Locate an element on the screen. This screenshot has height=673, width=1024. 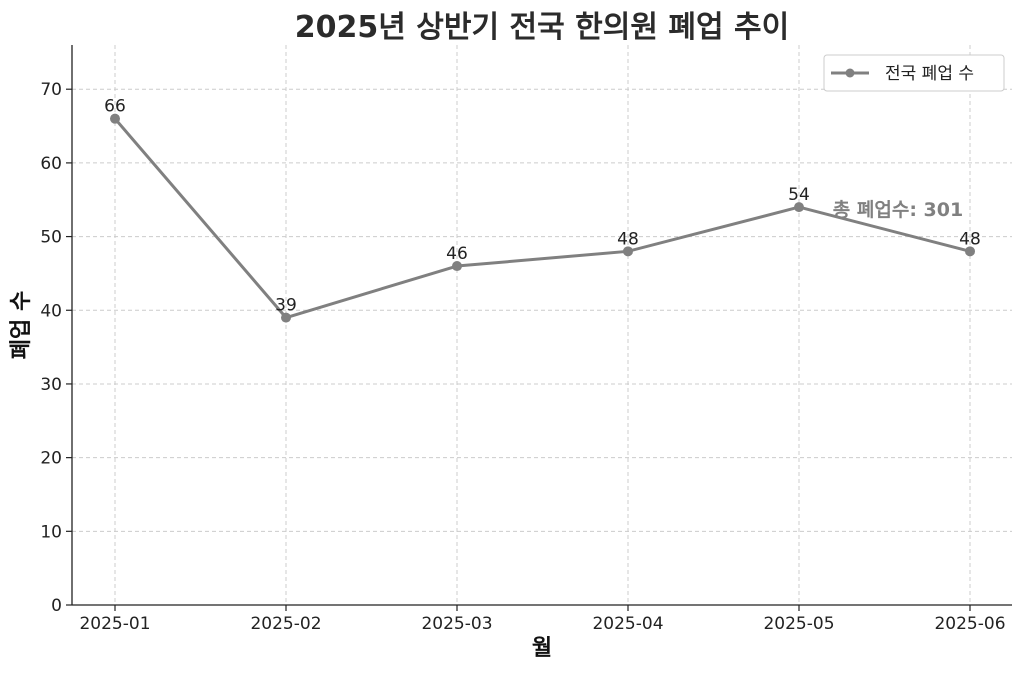
legend-marker is located at coordinates (850, 73).